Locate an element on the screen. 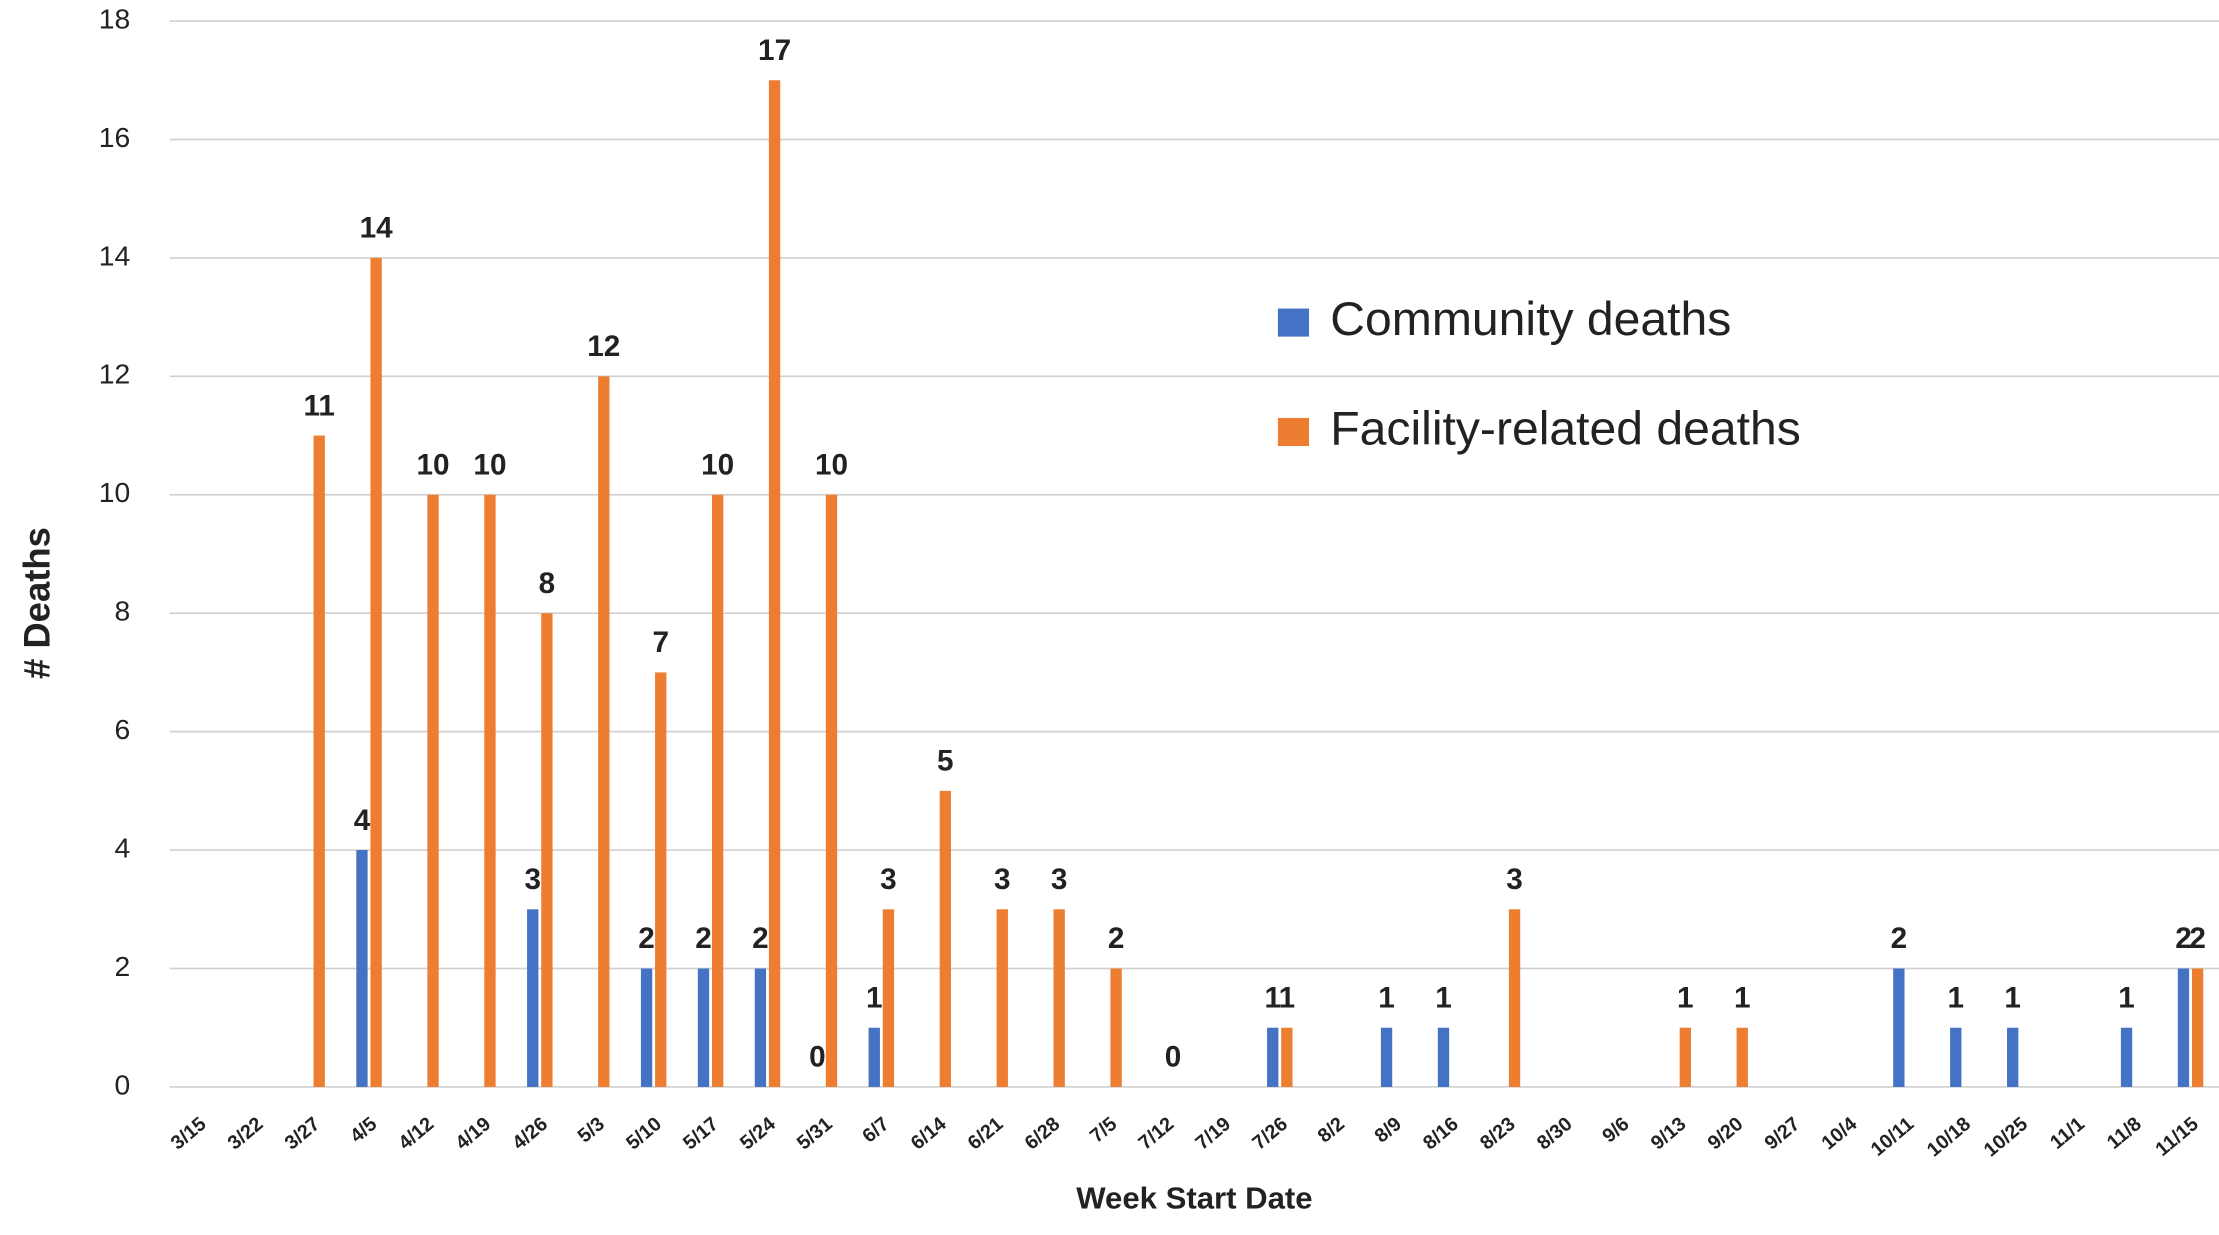 The image size is (2219, 1235). x-tick-label: 8/2 is located at coordinates (1331, 1130).